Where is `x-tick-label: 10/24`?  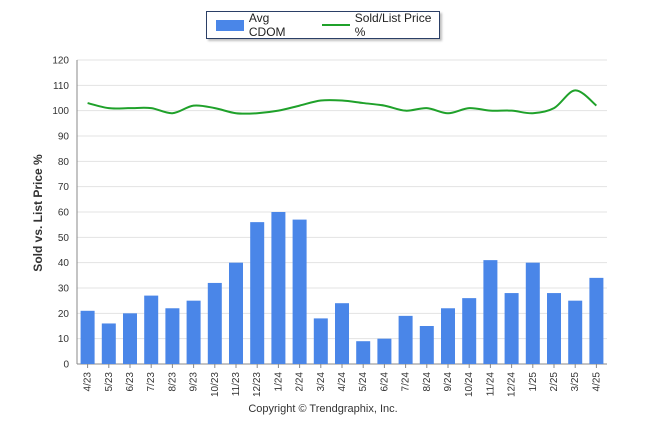
x-tick-label: 10/24 is located at coordinates (469, 384).